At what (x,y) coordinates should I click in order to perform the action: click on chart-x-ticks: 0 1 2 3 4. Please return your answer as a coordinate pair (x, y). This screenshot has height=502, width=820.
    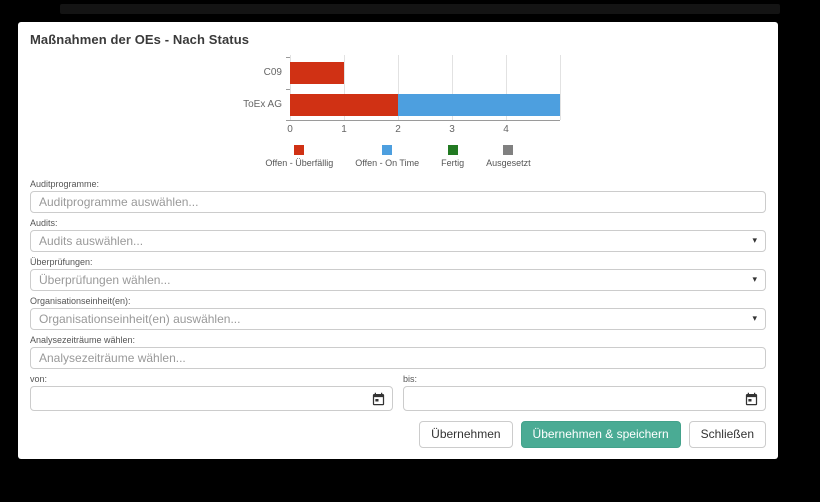
    Looking at the image, I should click on (423, 129).